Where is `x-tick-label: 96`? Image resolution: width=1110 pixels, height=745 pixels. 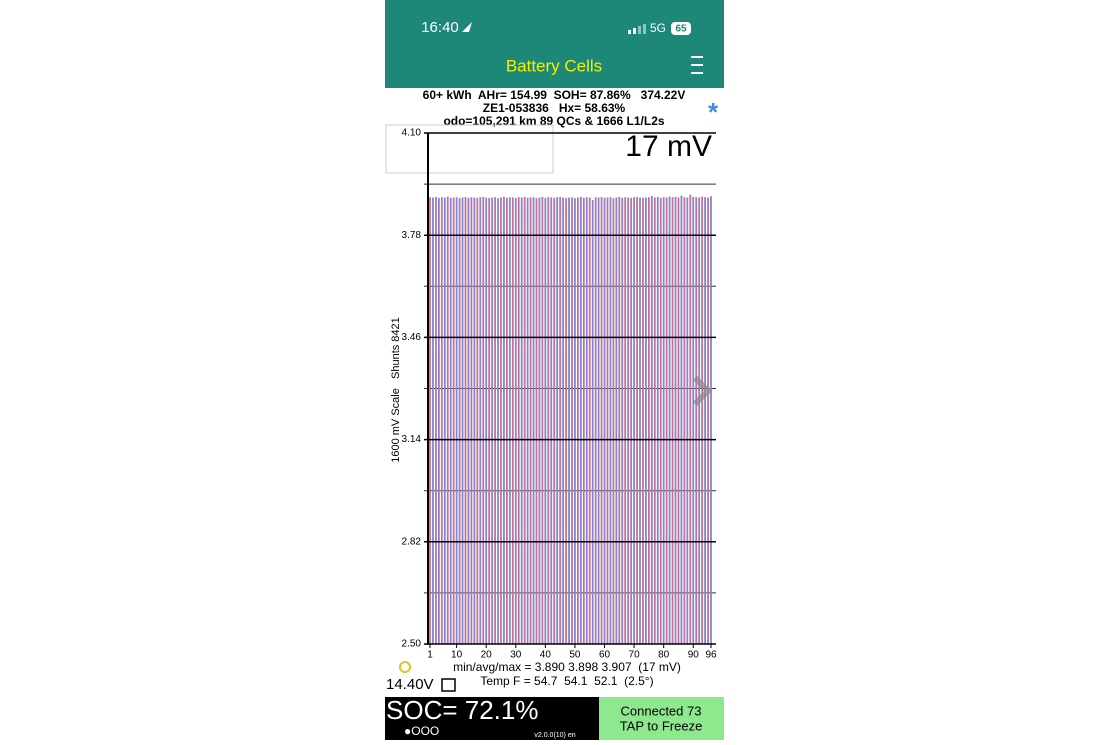 x-tick-label: 96 is located at coordinates (711, 655).